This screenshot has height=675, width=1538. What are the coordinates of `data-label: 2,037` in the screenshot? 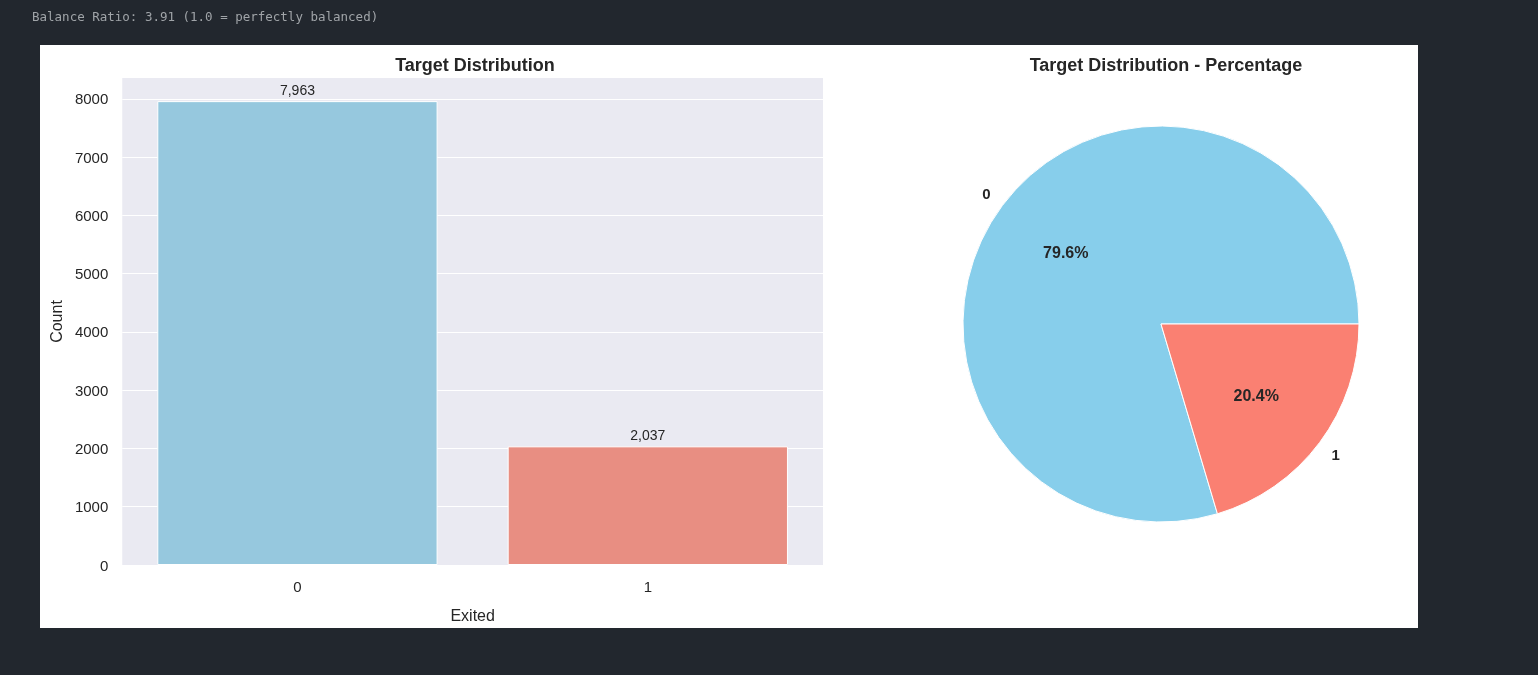 It's located at (648, 435).